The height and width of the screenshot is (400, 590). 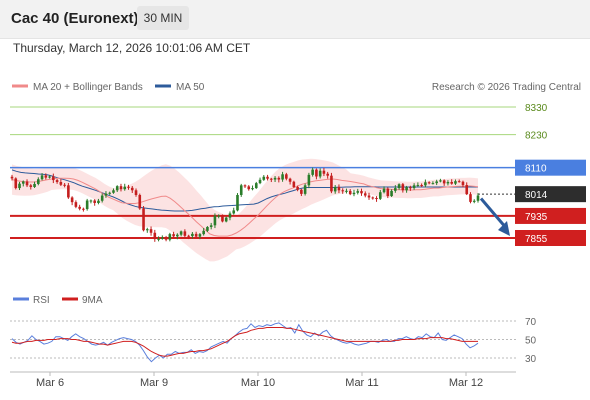 What do you see at coordinates (41, 300) in the screenshot?
I see `rsi-legend-label: RSI` at bounding box center [41, 300].